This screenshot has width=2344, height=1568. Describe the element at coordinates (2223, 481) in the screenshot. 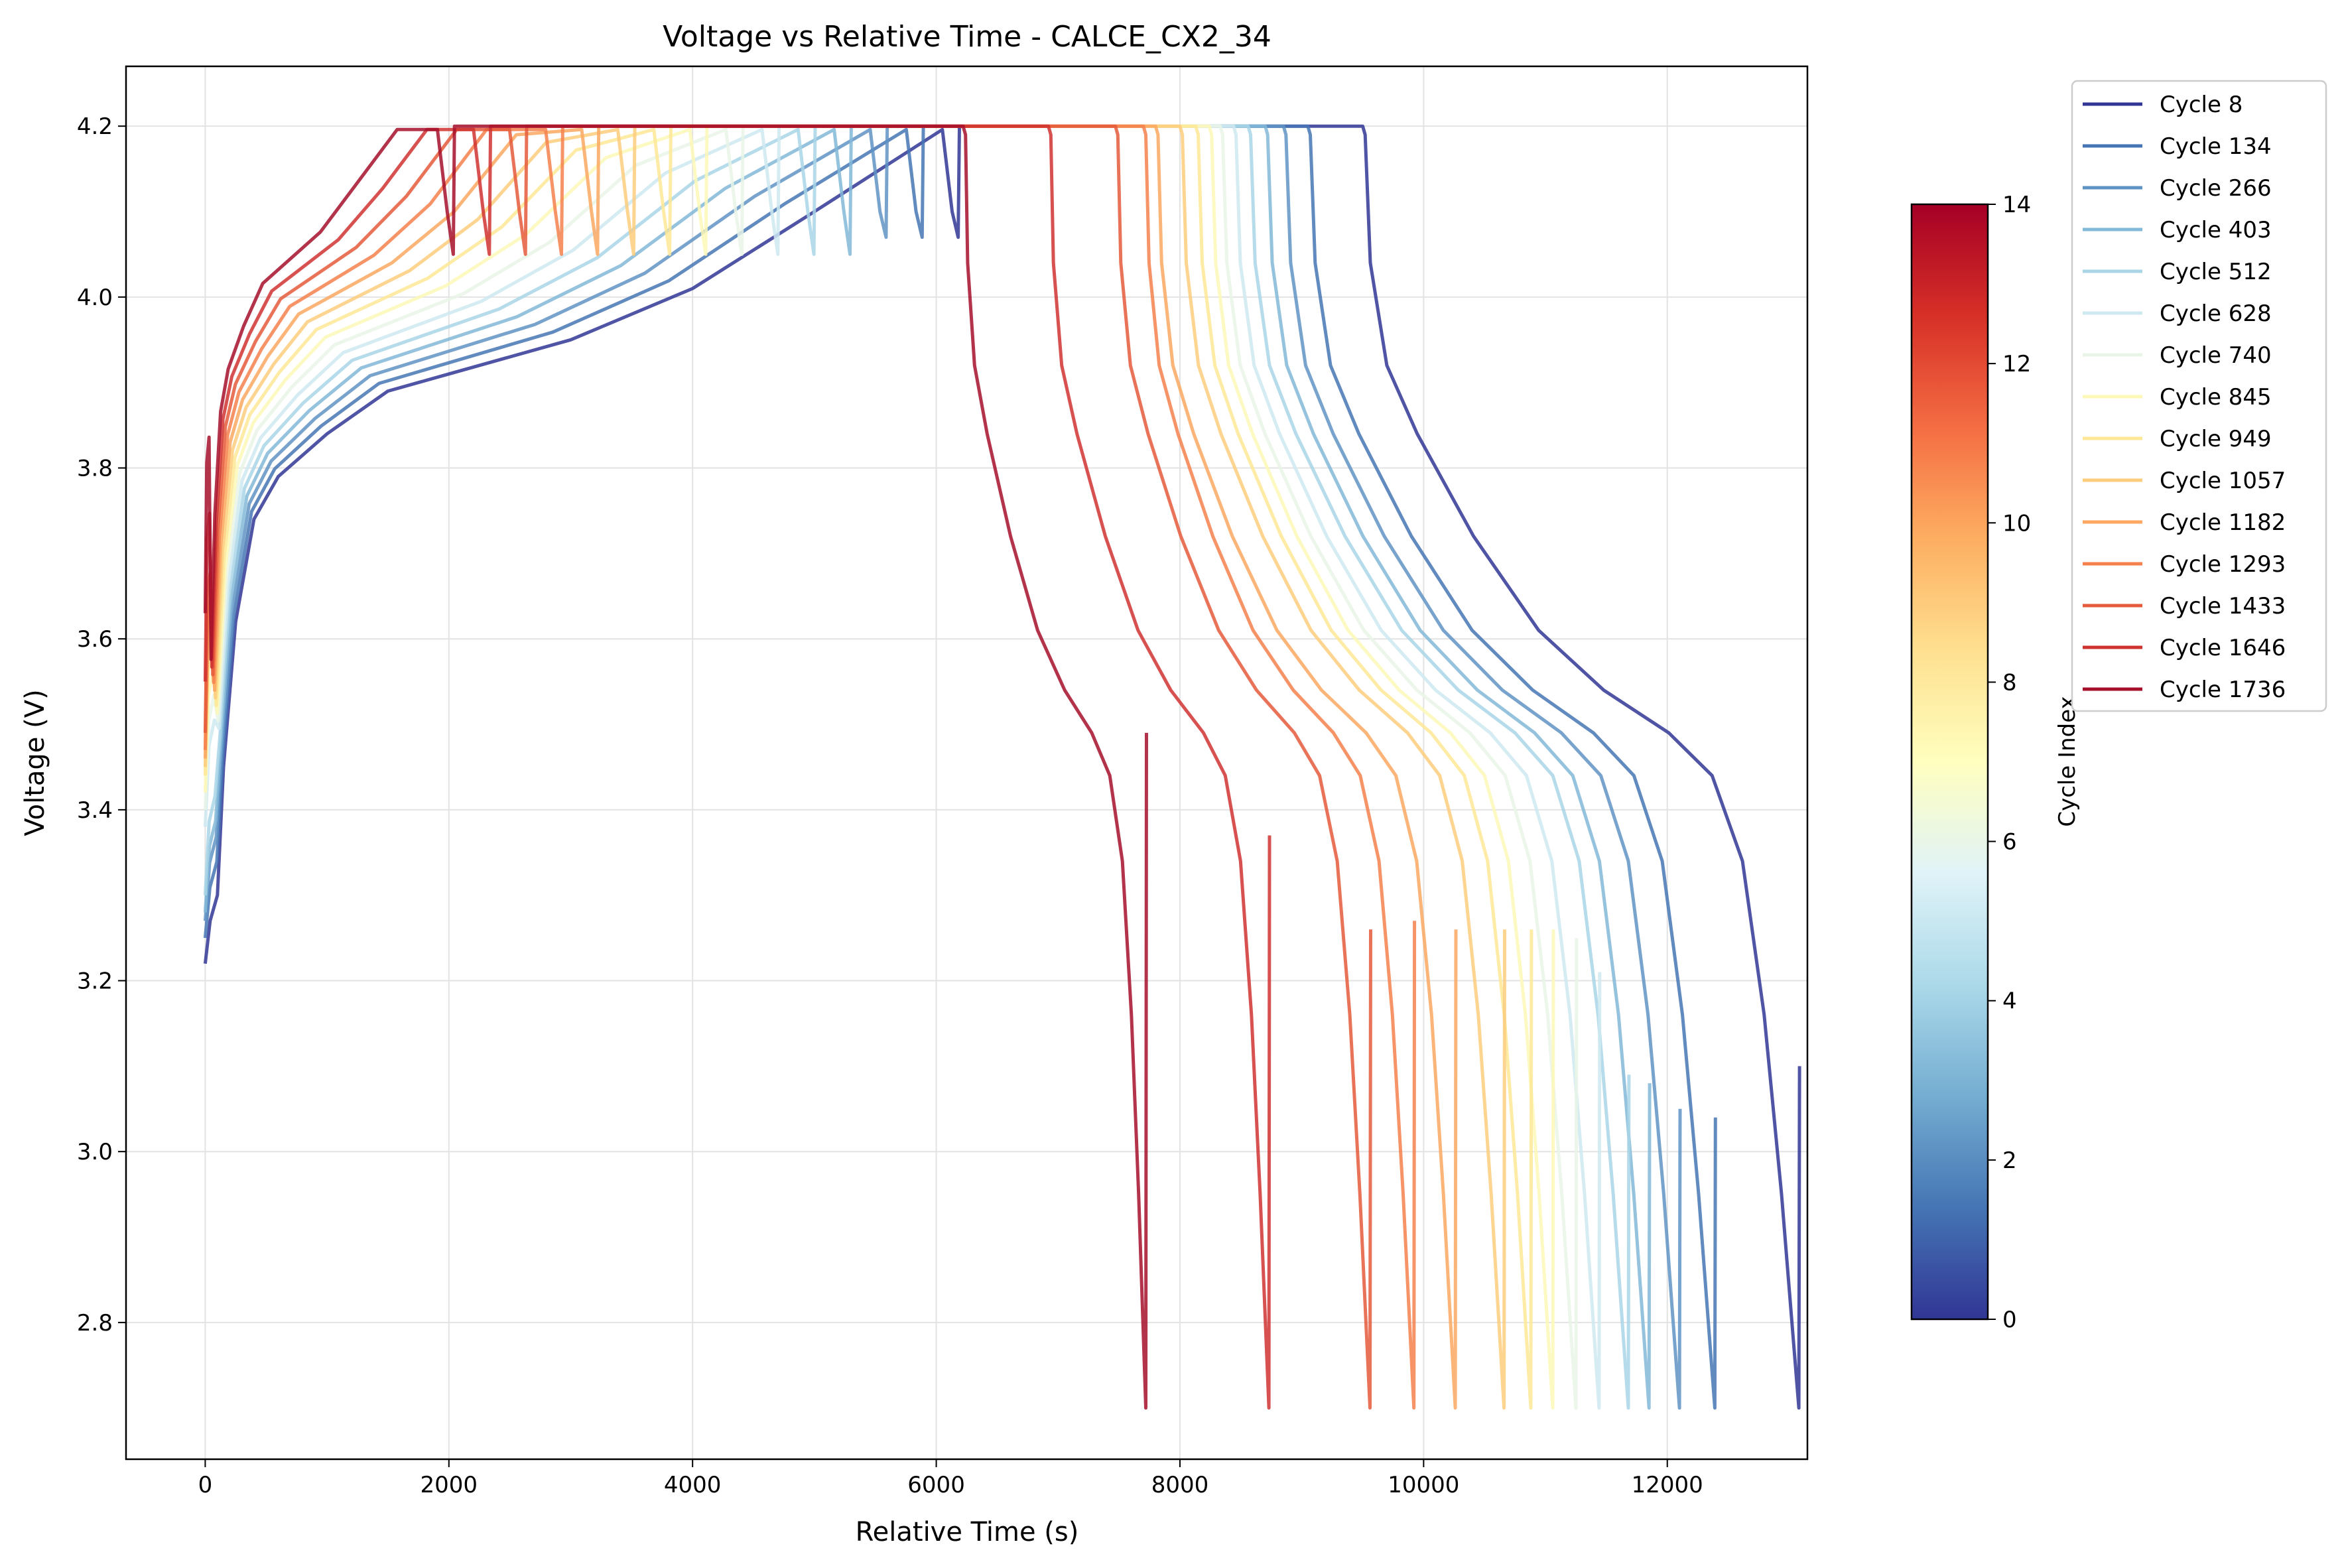

I see `legend-label: Cycle 1057` at that location.